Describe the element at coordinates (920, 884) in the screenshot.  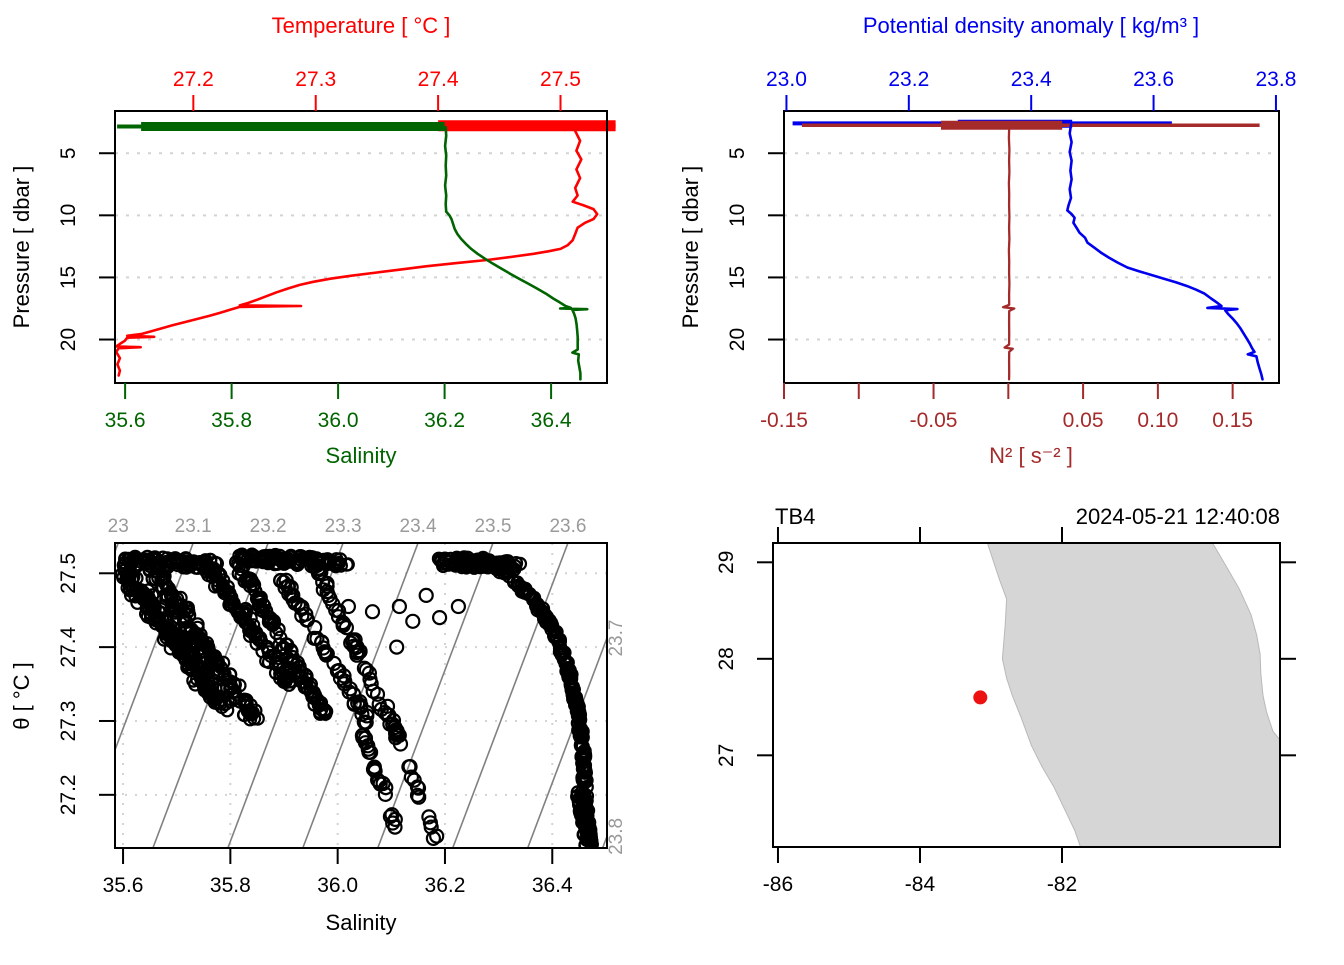
I see `bottom-tick-label: -84` at that location.